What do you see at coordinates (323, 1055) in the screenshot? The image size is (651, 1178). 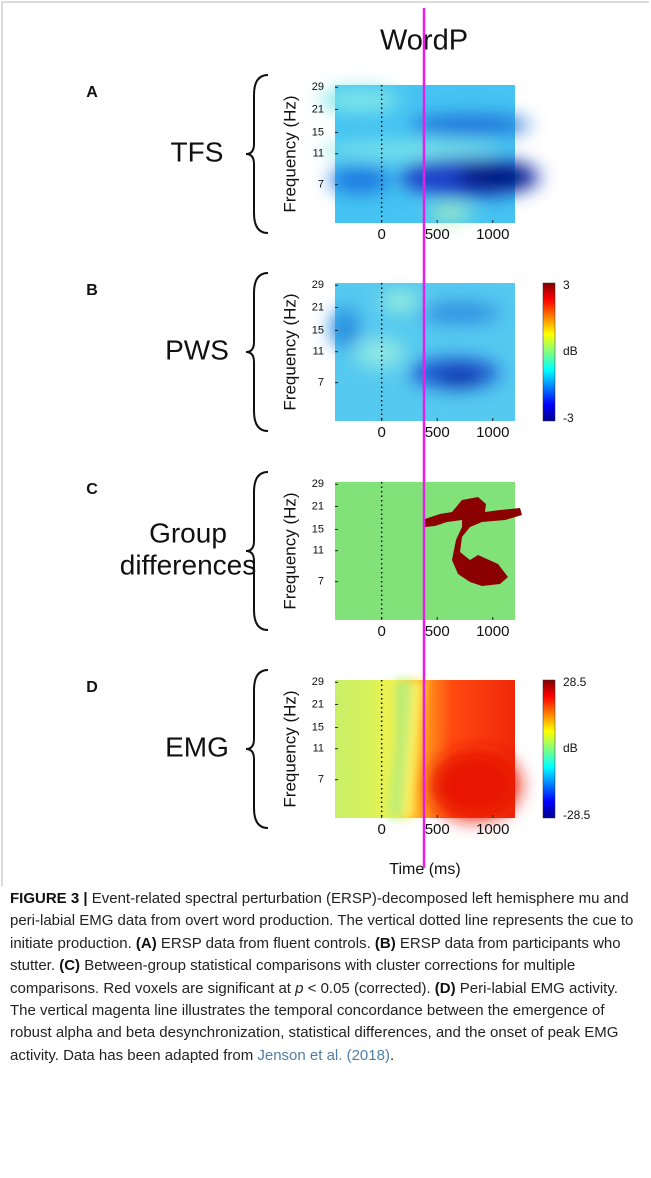 I see `citation-link: Jenson et al. (2018)` at bounding box center [323, 1055].